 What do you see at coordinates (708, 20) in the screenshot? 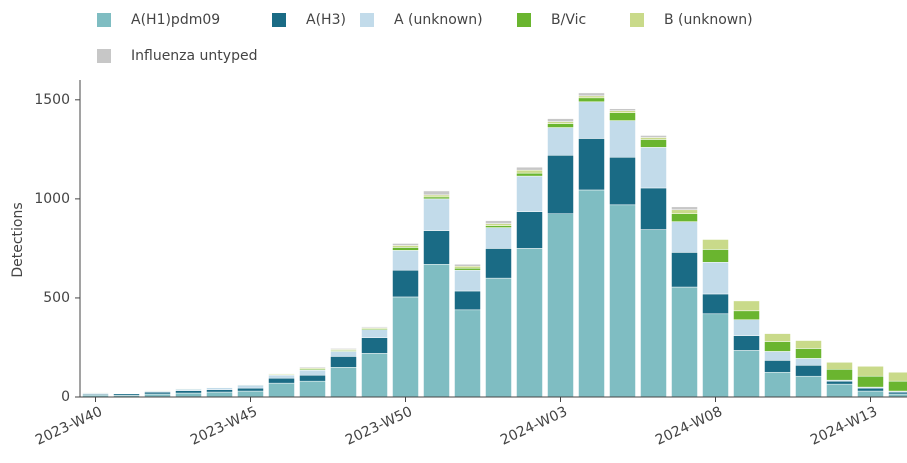
I see `legend-label: B (unknown)` at bounding box center [708, 20].